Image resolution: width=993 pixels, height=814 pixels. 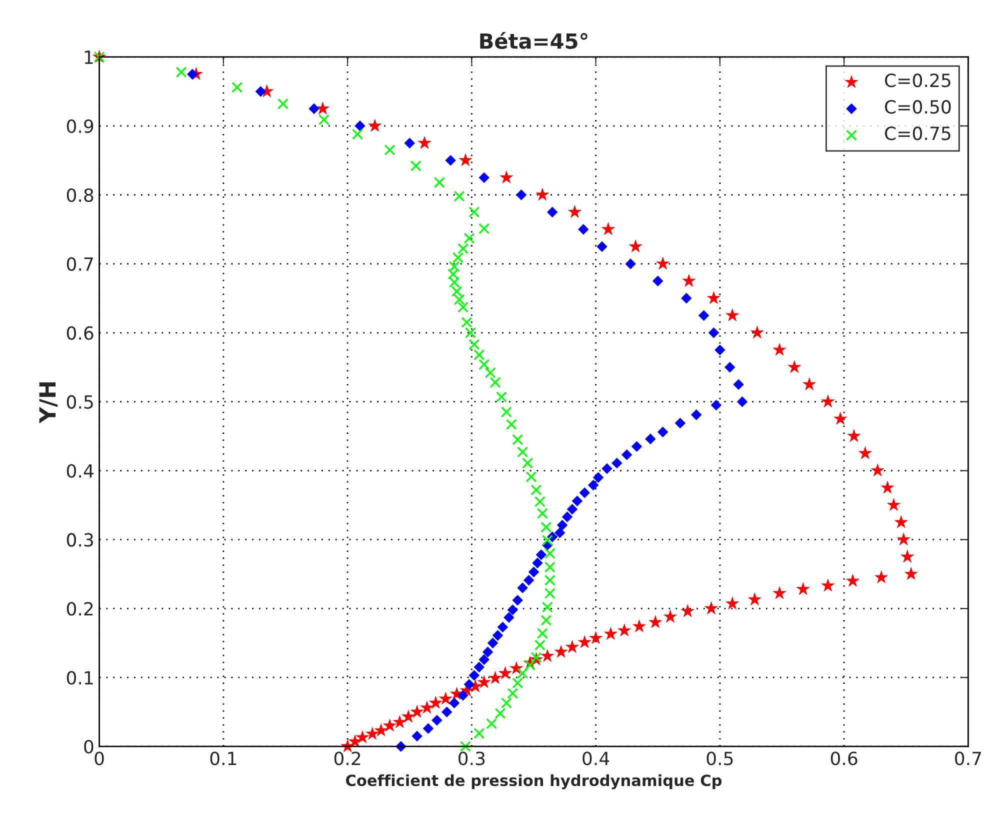 What do you see at coordinates (917, 133) in the screenshot?
I see `legend-label: C=0.75` at bounding box center [917, 133].